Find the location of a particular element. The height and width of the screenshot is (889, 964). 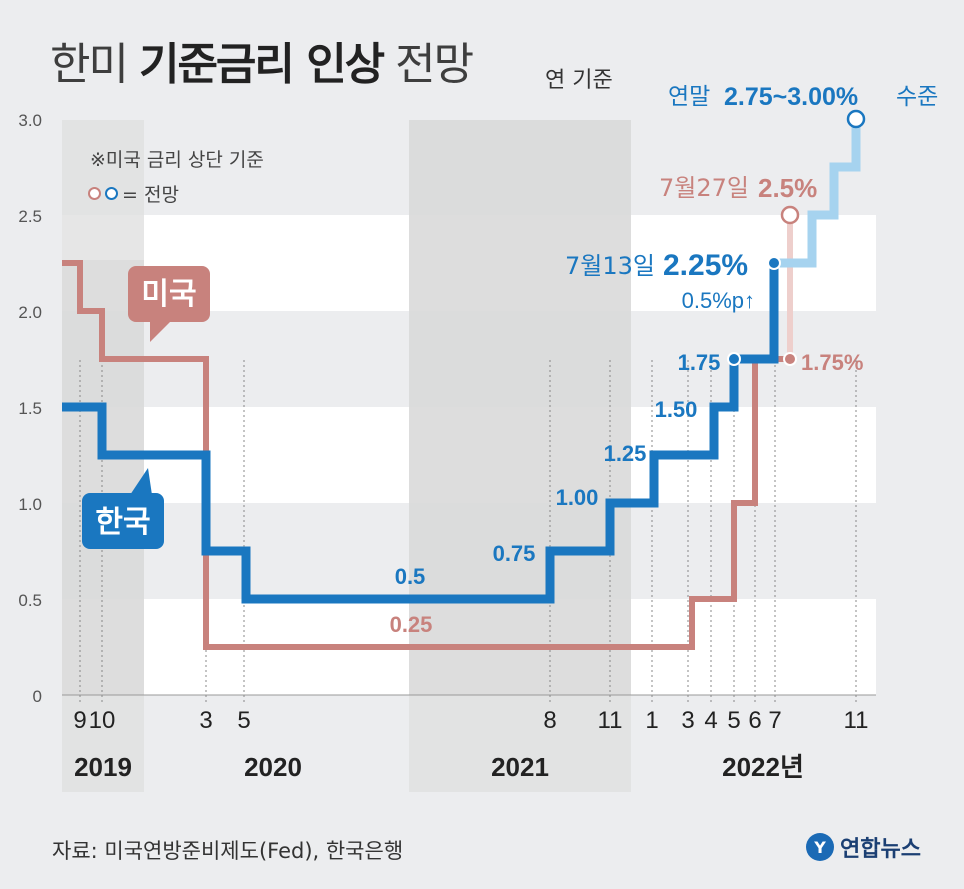

korea-label-pointer is located at coordinates (141, 481).